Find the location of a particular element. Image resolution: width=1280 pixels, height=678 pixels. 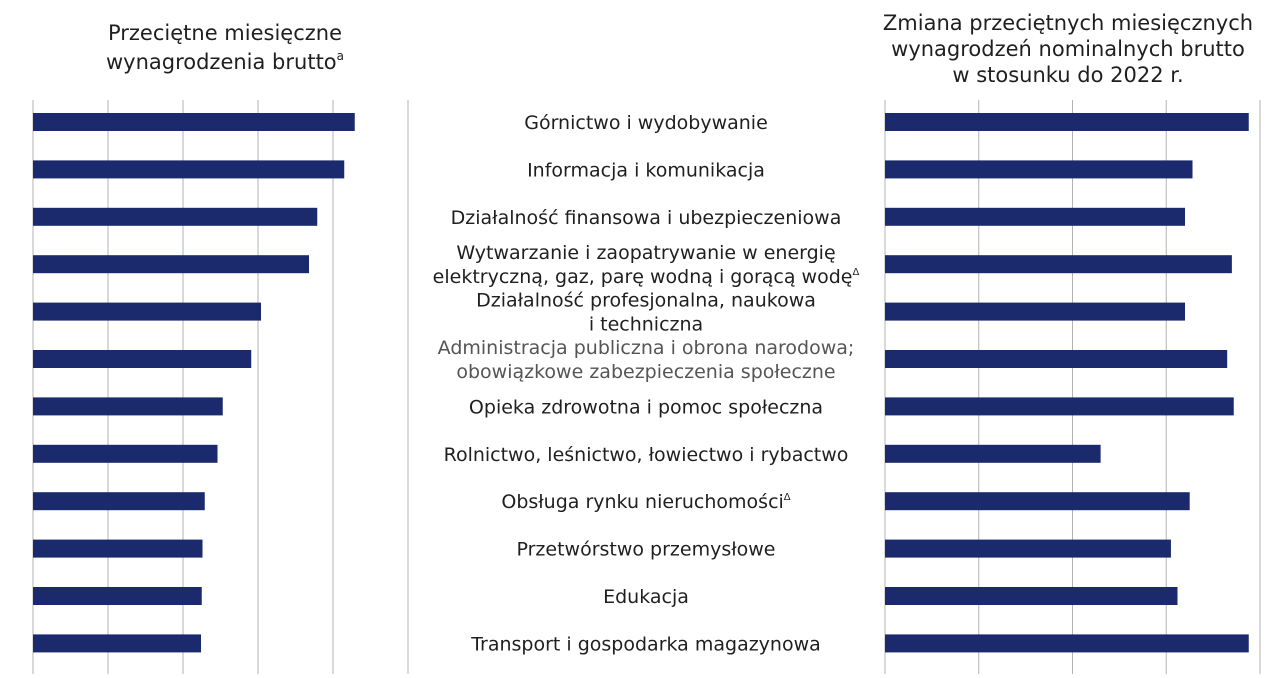

category-label: Edukacja is located at coordinates (646, 597).